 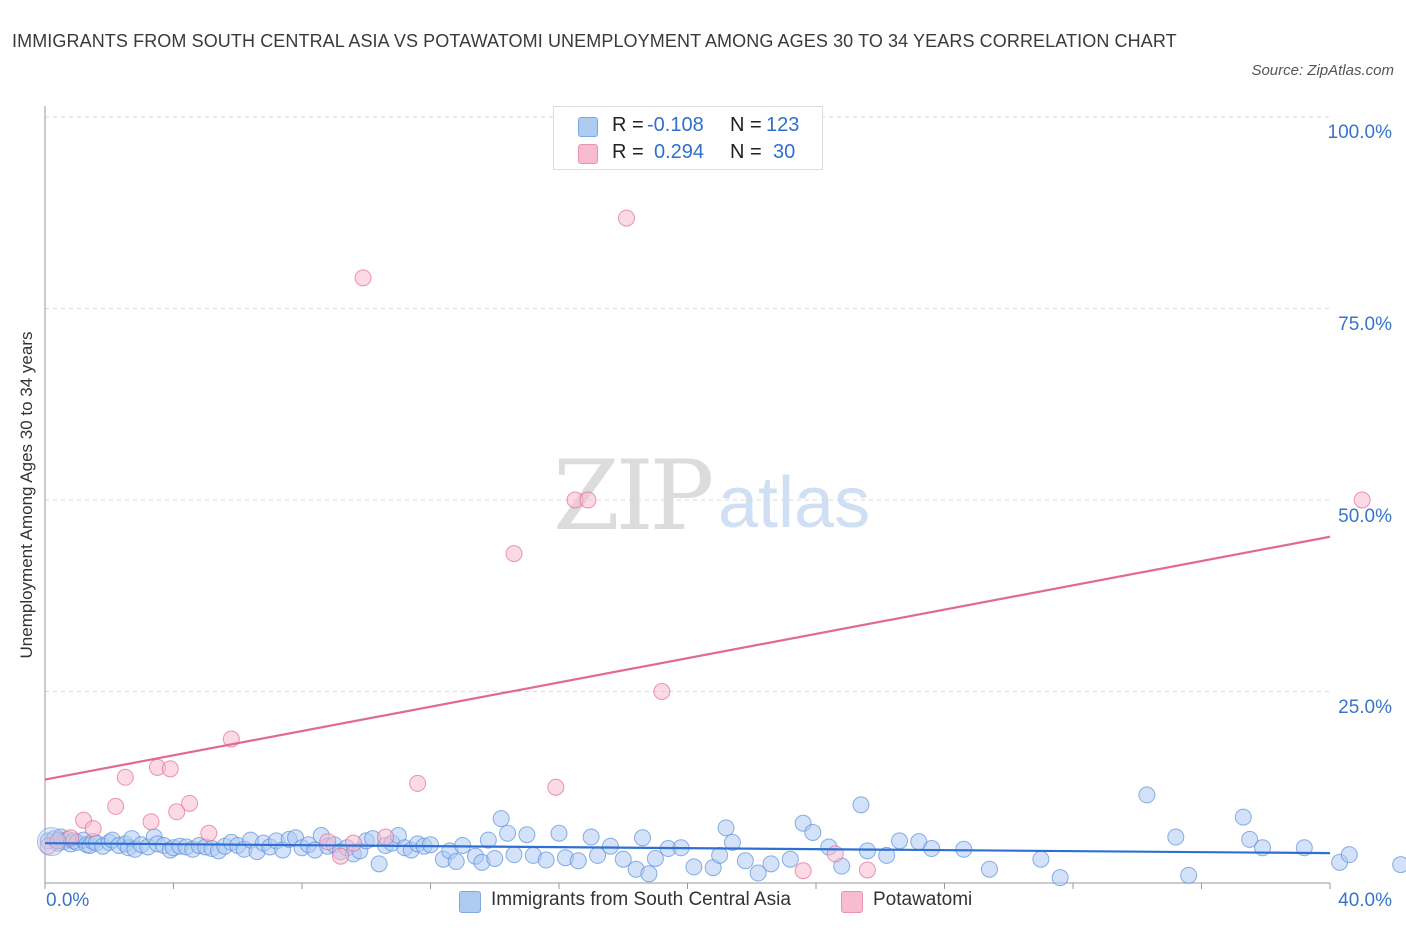 What do you see at coordinates (1365, 324) in the screenshot?
I see `y-tick-label: 75.0%` at bounding box center [1365, 324].